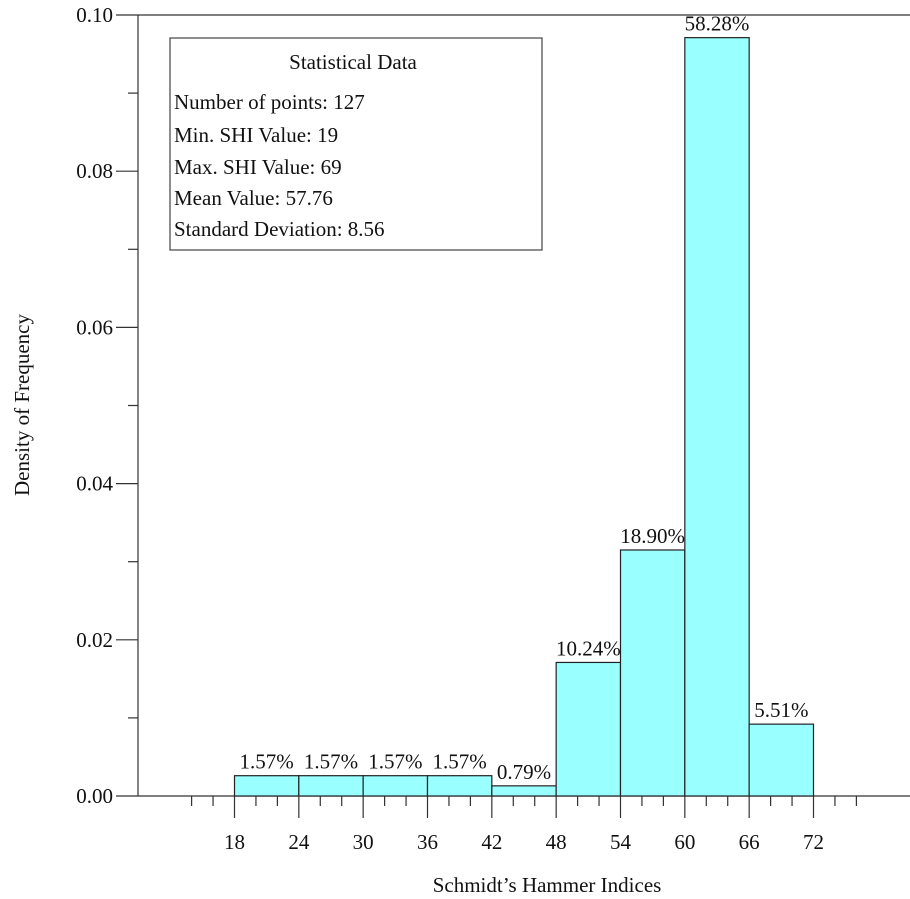  I want to click on y-tick-label: 0.10, so click(94, 15).